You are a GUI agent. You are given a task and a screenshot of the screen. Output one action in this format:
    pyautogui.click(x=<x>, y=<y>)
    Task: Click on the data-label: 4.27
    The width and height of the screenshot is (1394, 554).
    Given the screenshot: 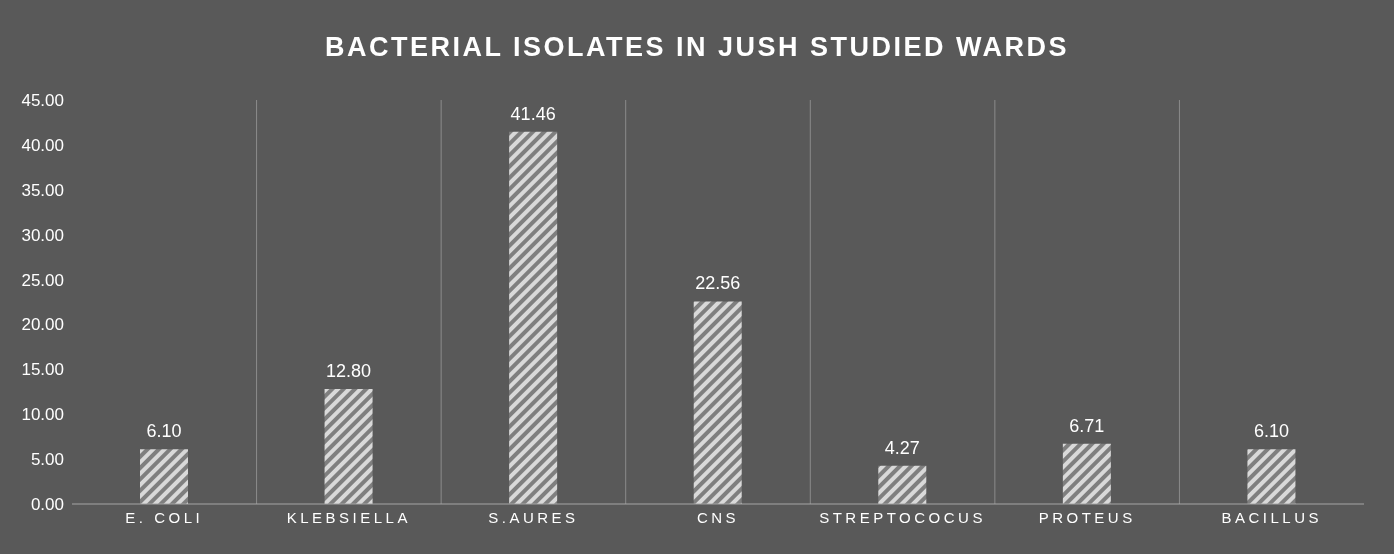 What is the action you would take?
    pyautogui.click(x=902, y=447)
    